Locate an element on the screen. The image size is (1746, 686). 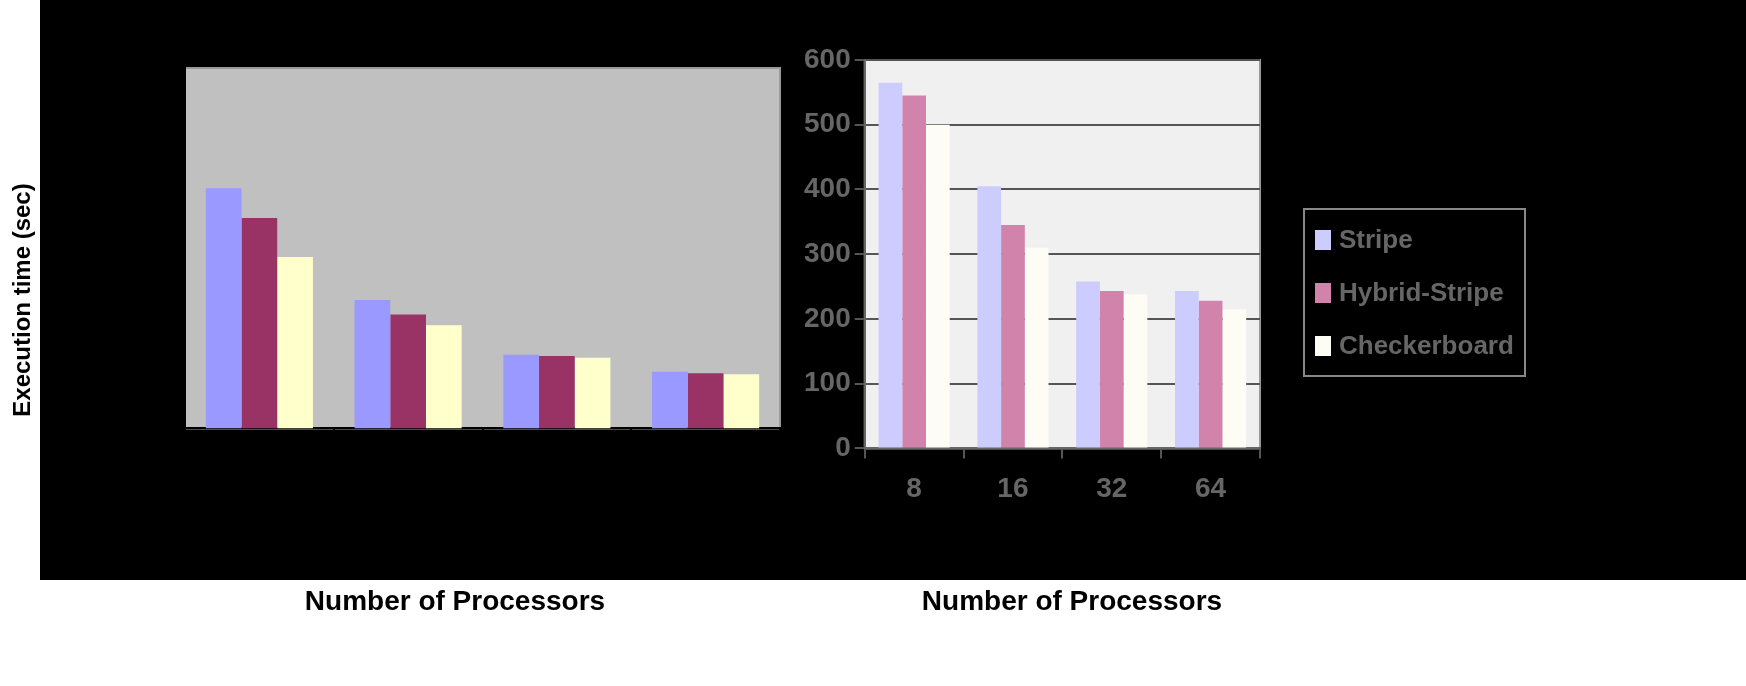
y-tick-label: 500 is located at coordinates (827, 123).